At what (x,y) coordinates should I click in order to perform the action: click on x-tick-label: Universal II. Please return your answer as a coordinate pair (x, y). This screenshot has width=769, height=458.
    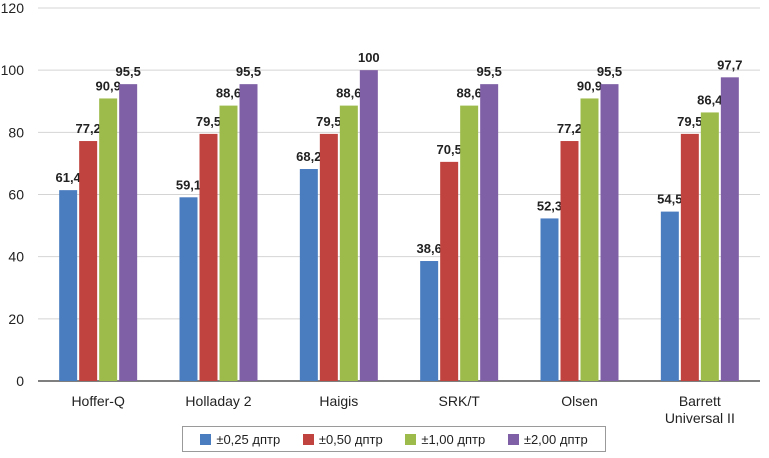
    Looking at the image, I should click on (700, 417).